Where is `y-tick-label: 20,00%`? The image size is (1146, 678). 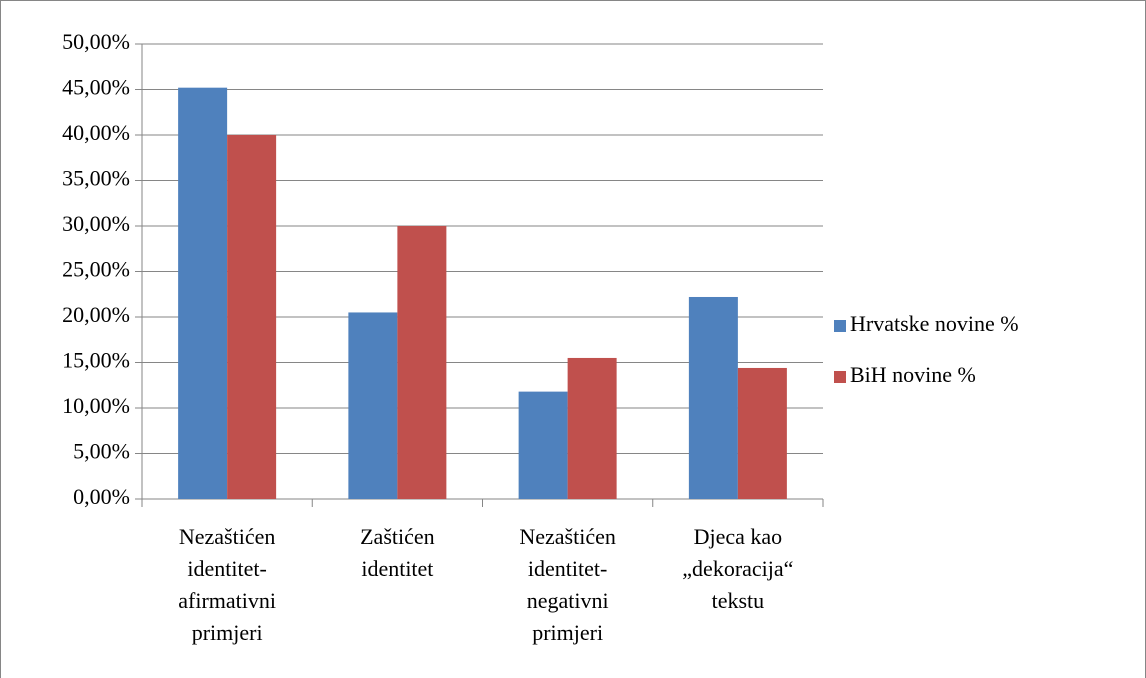
y-tick-label: 20,00% is located at coordinates (96, 314).